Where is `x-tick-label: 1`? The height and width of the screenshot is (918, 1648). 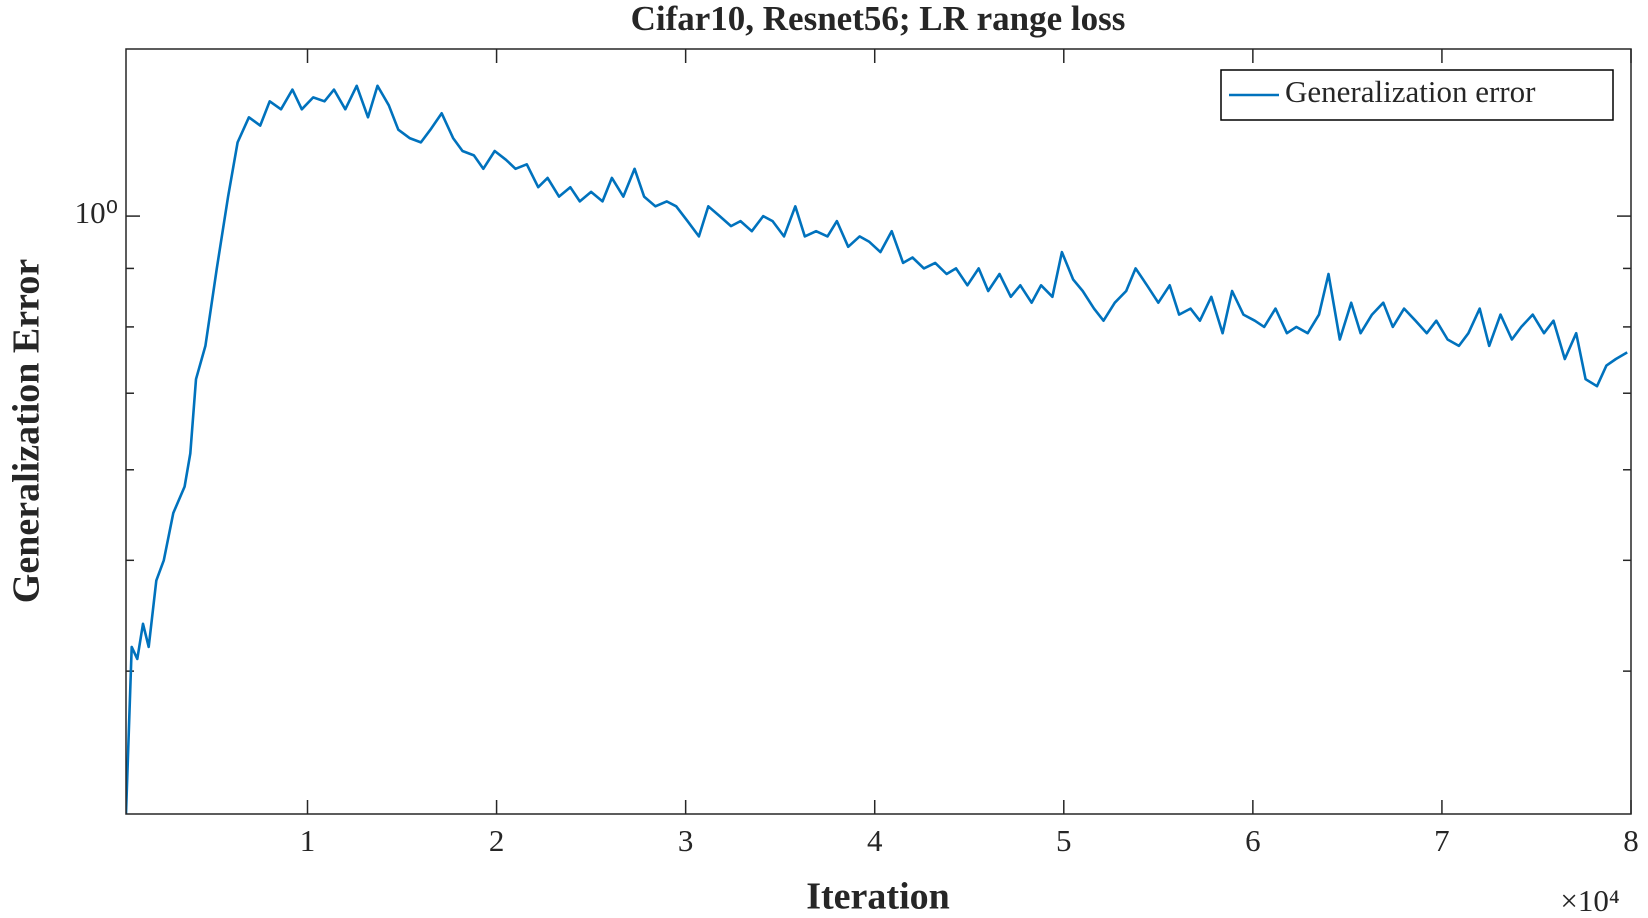
x-tick-label: 1 is located at coordinates (308, 840).